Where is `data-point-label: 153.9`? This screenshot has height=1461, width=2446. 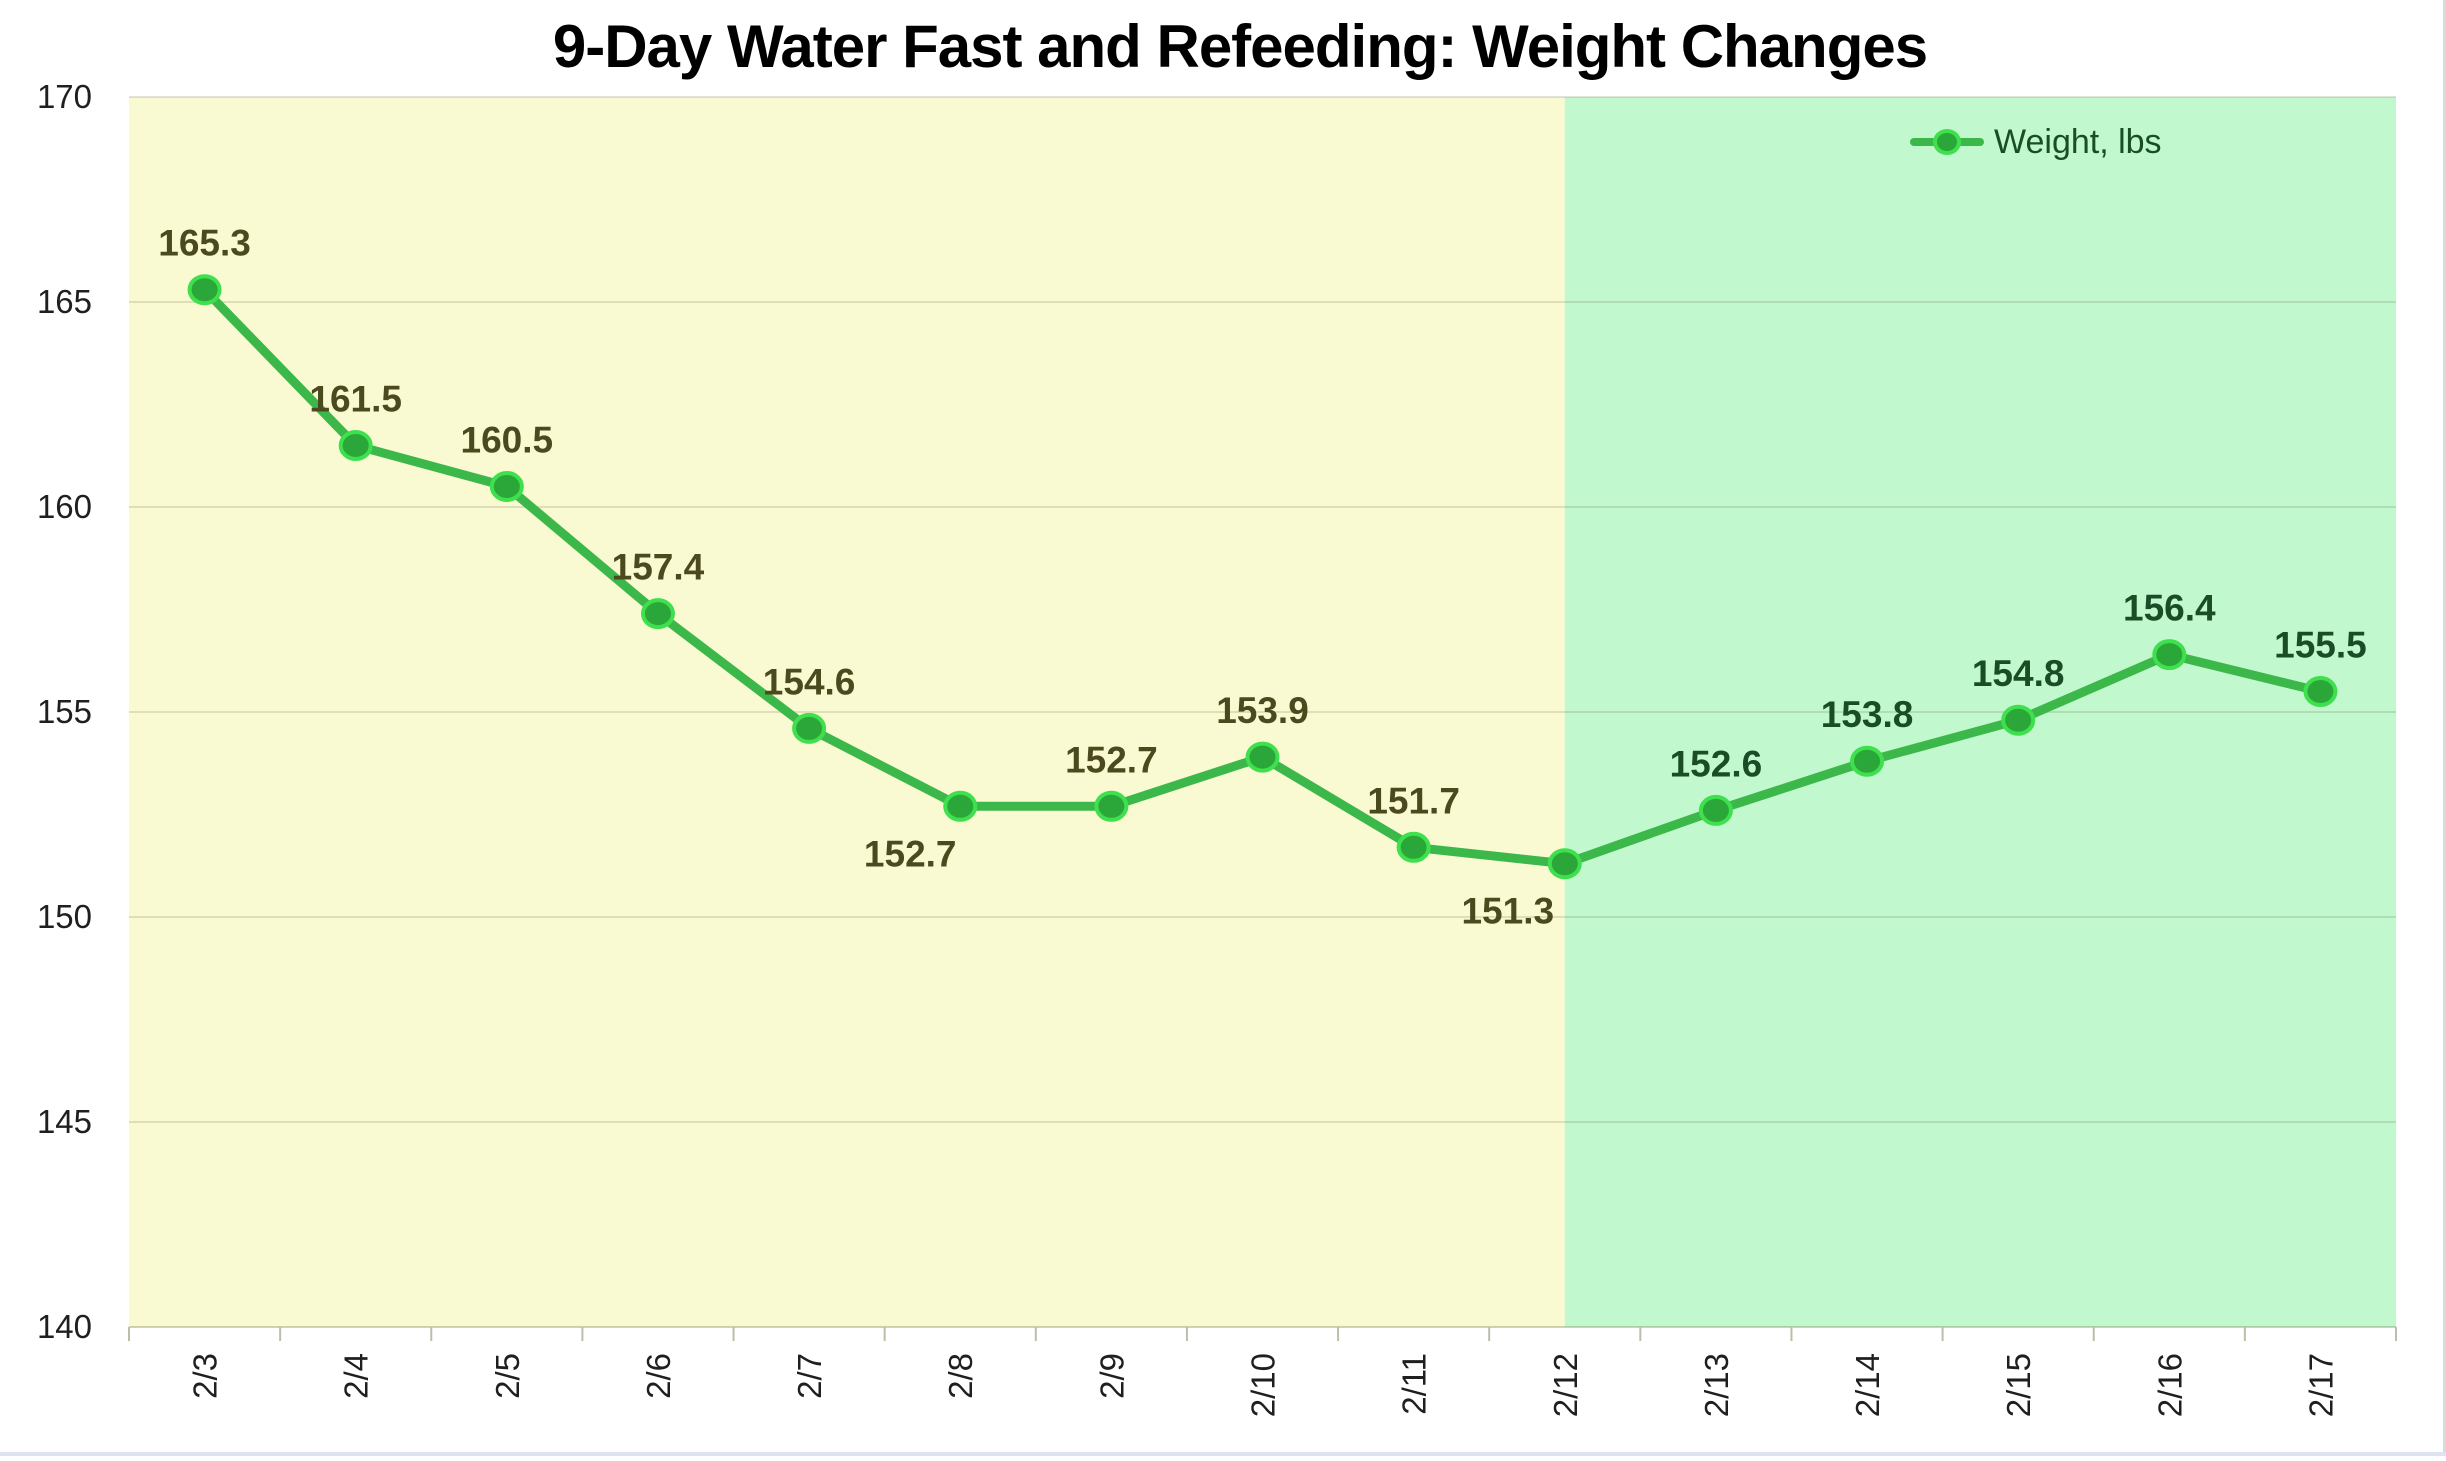
data-point-label: 153.9 is located at coordinates (1262, 710).